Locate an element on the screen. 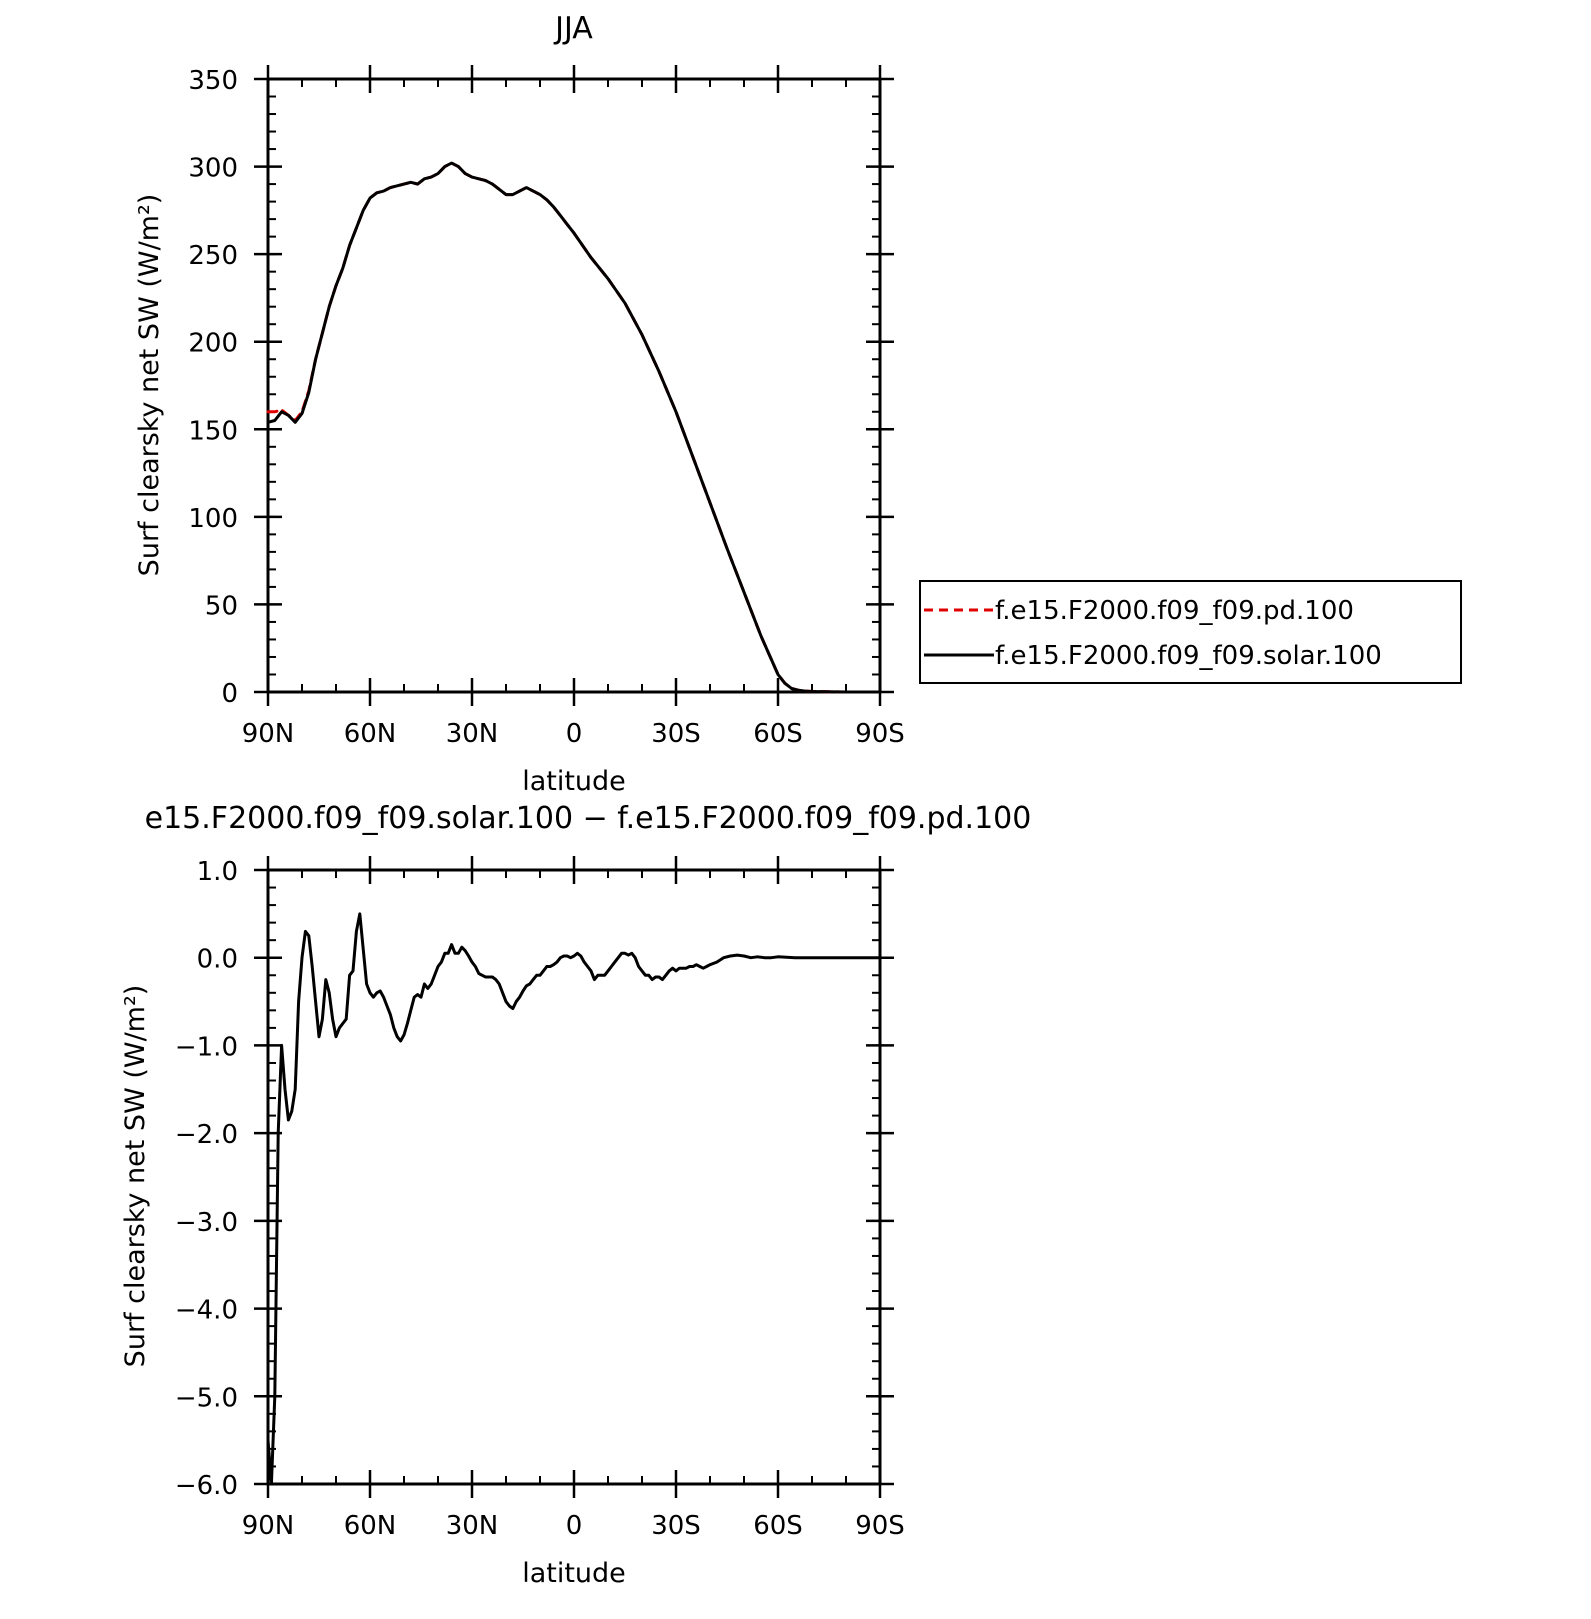 This screenshot has width=1591, height=1619. y-tick-label: 300 is located at coordinates (213, 169).